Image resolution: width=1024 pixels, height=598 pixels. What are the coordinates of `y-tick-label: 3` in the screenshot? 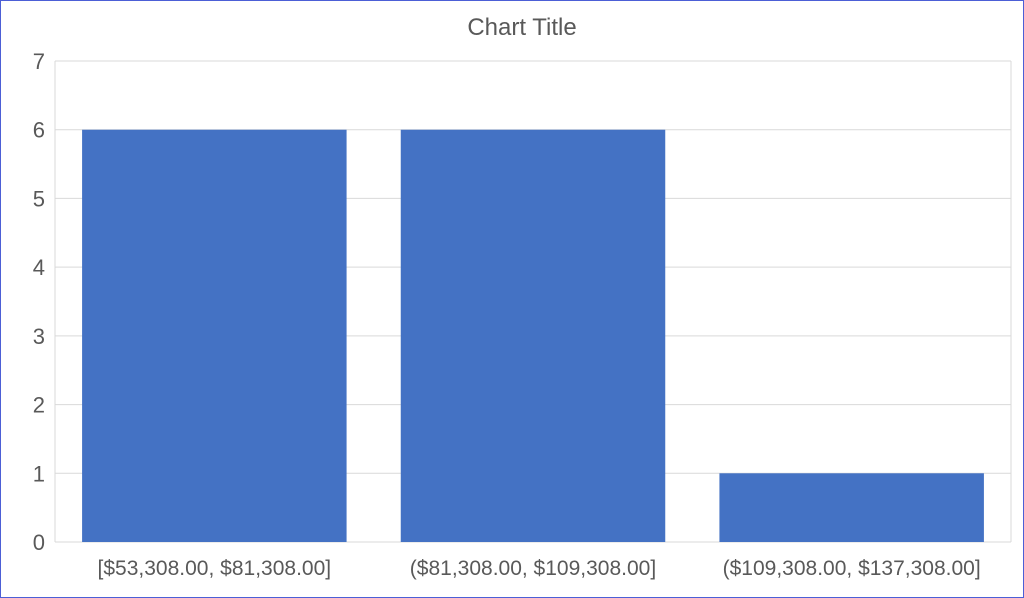 It's located at (39, 336).